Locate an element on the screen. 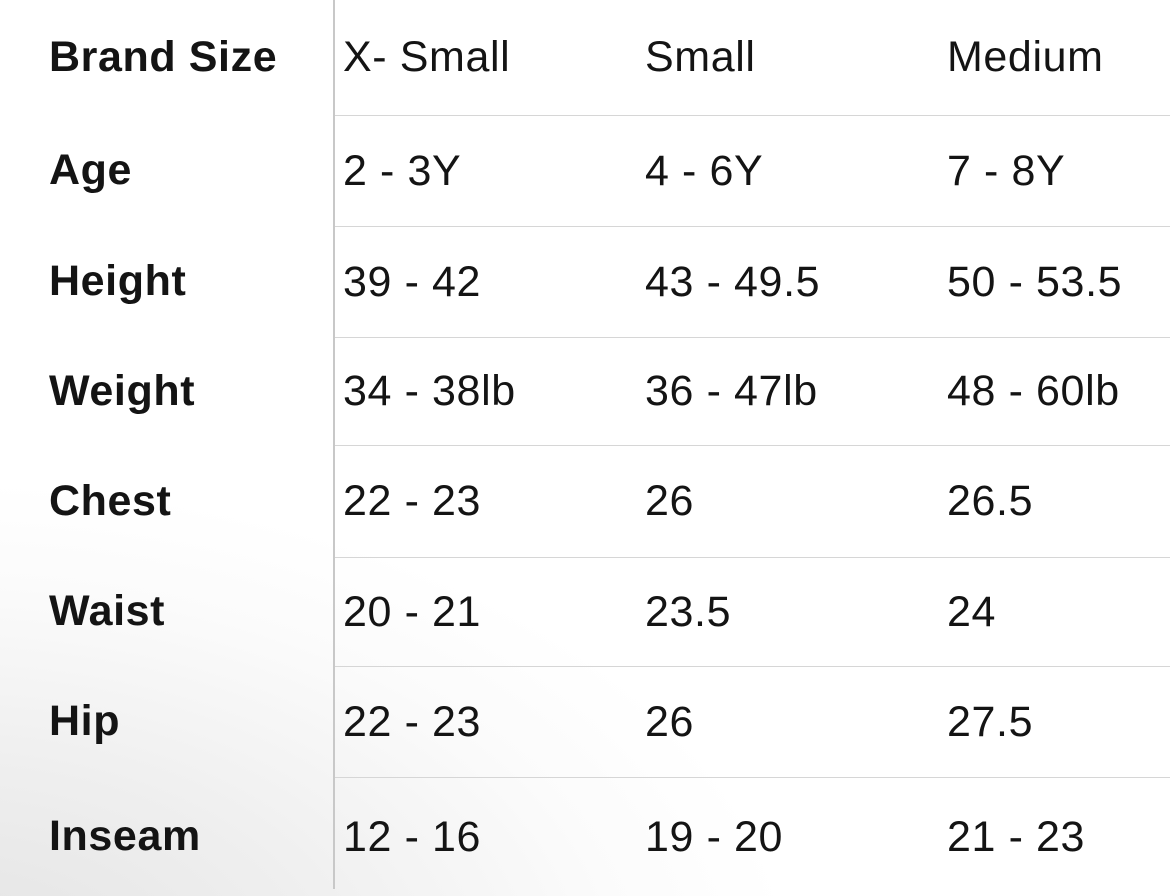  cell-inseam-small: 19 - 20 is located at coordinates (787, 836).